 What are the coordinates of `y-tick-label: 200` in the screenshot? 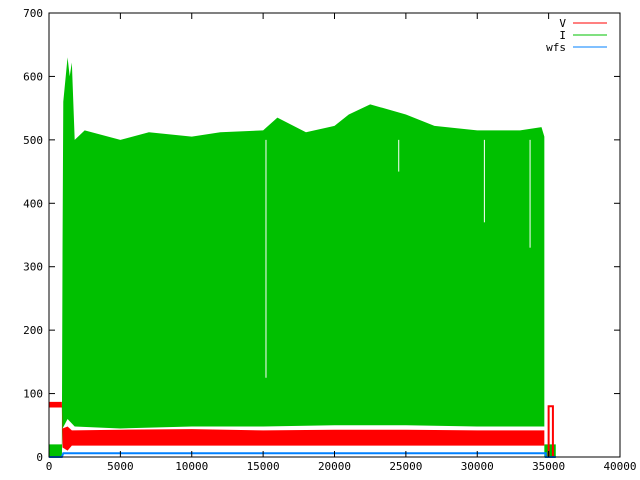 It's located at (33, 330).